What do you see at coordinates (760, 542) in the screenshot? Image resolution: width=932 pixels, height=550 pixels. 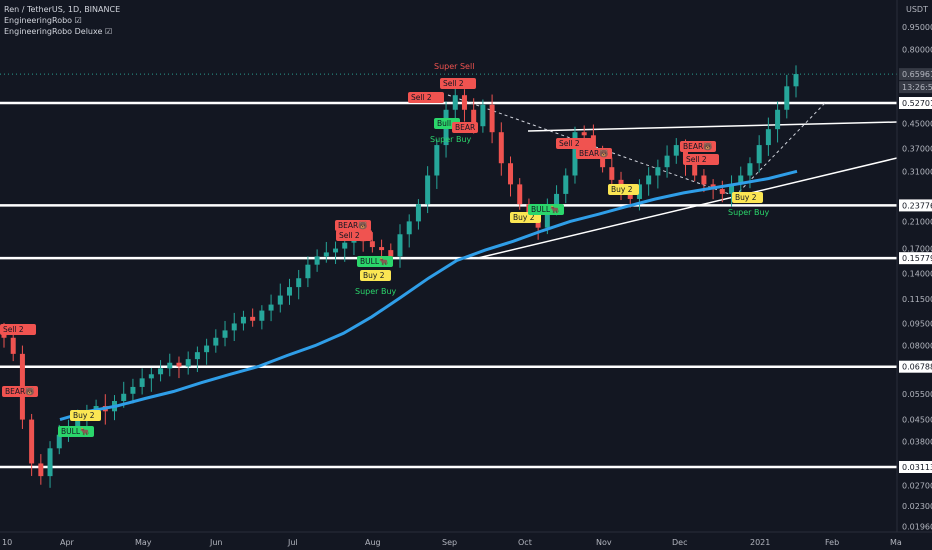 I see `time-tick-label: 2021` at bounding box center [760, 542].